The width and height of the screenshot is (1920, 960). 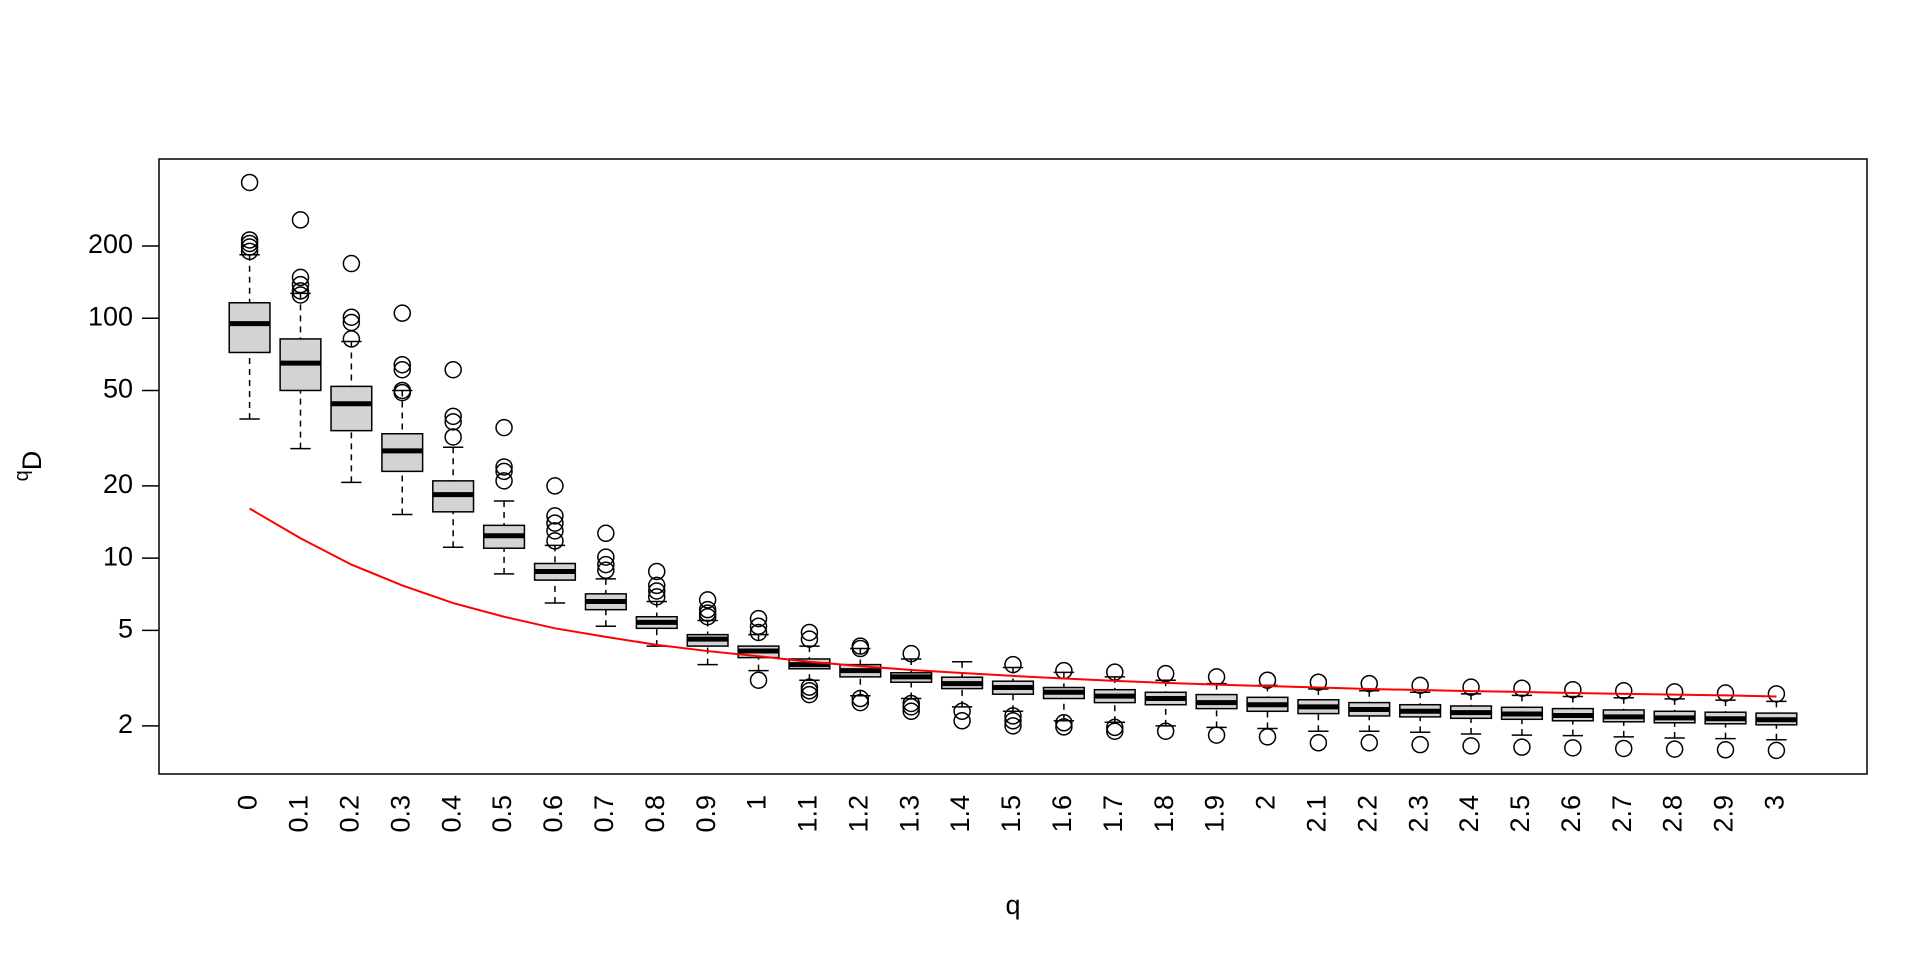 What do you see at coordinates (1266, 802) in the screenshot?
I see `x-tick-label: 2` at bounding box center [1266, 802].